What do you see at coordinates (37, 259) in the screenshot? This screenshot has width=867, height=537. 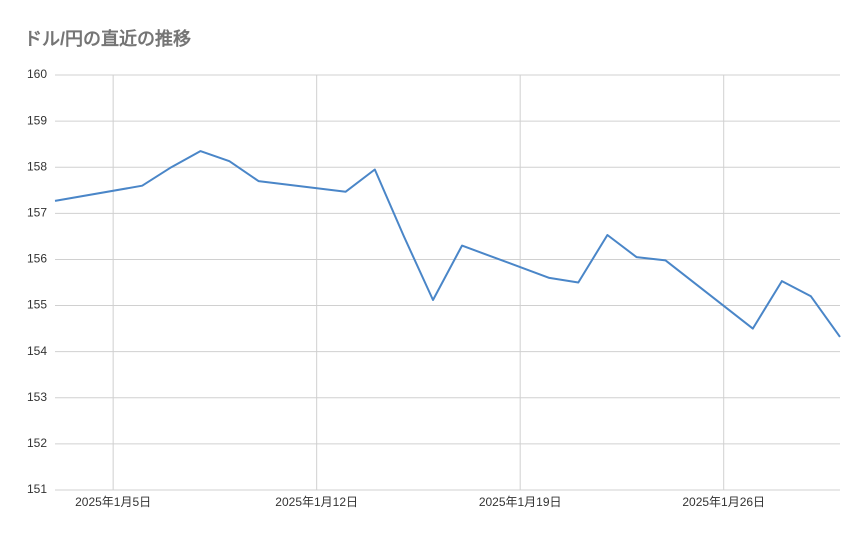 I see `y-tick-label: 156` at bounding box center [37, 259].